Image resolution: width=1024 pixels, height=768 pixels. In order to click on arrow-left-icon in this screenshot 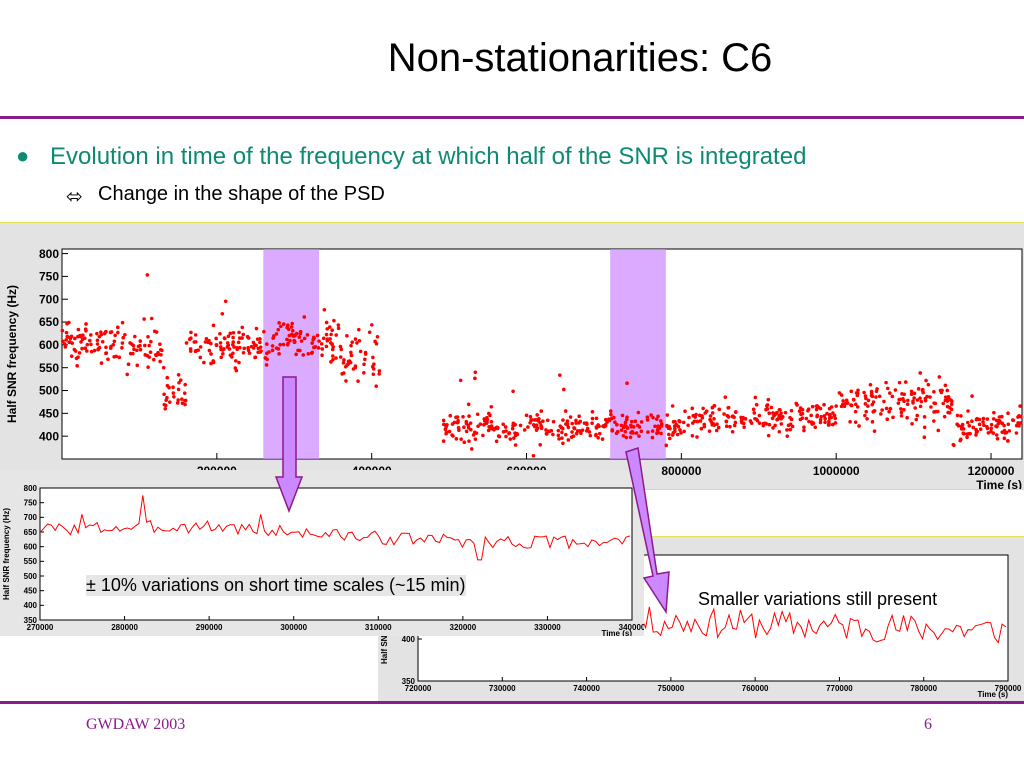, I will do `click(289, 445)`.